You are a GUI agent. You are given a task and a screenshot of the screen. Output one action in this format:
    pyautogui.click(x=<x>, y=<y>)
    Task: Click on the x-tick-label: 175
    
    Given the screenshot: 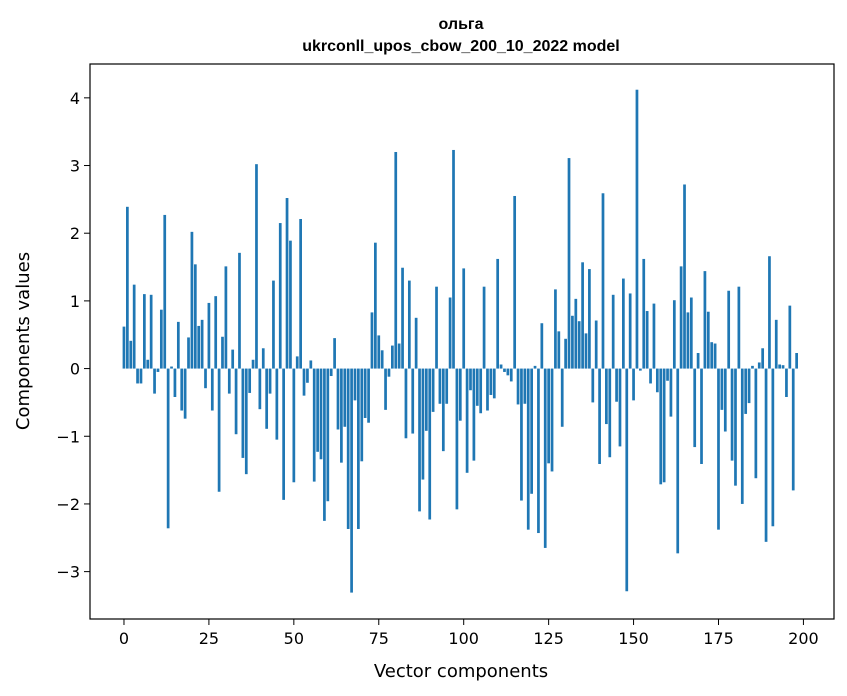 What is the action you would take?
    pyautogui.click(x=718, y=638)
    